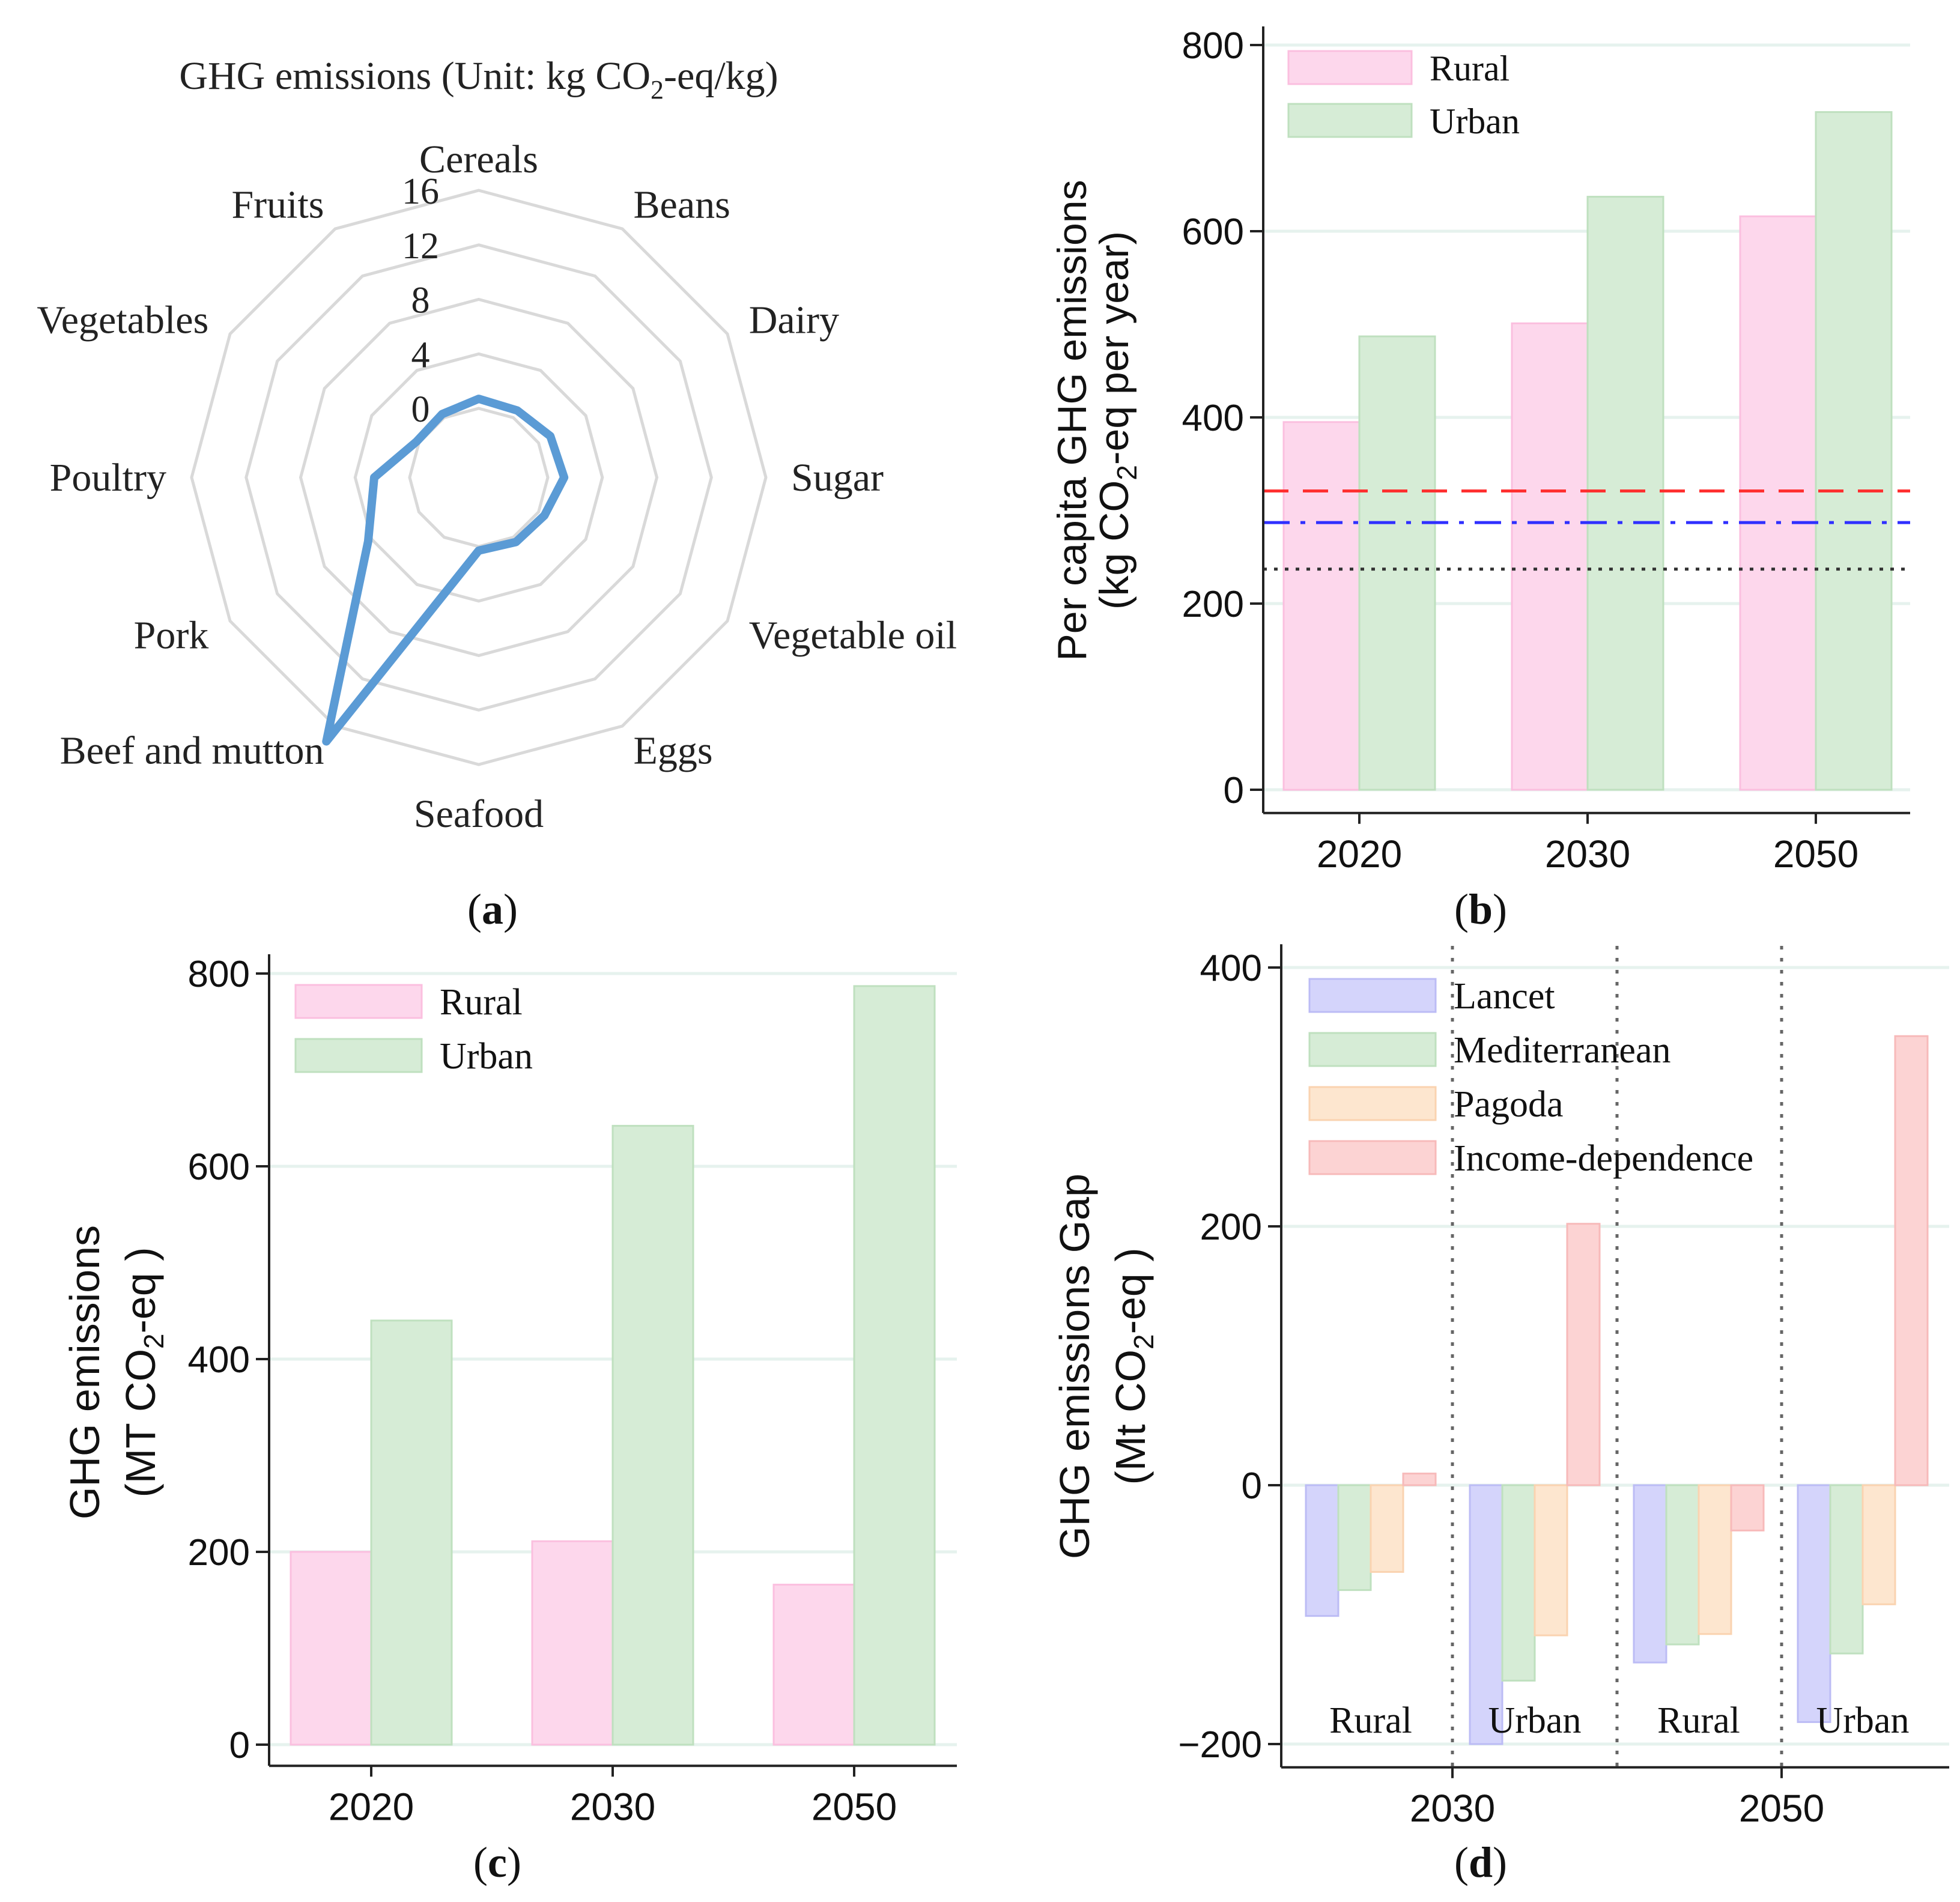 Image resolution: width=1960 pixels, height=1902 pixels. Describe the element at coordinates (1617, 1390) in the screenshot. I see `d-bars` at that location.